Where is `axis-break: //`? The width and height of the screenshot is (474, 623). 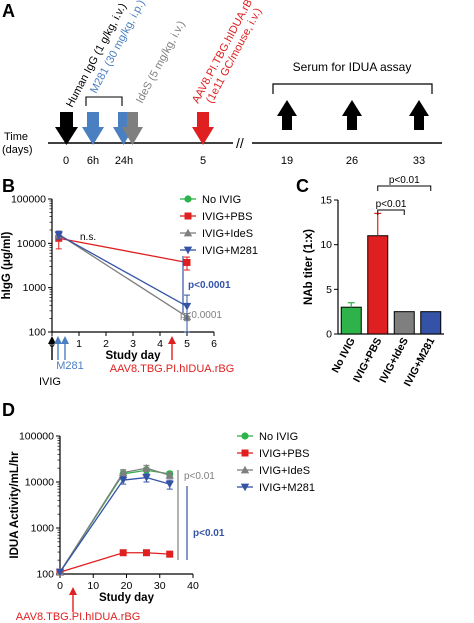
axis-break: // is located at coordinates (240, 143).